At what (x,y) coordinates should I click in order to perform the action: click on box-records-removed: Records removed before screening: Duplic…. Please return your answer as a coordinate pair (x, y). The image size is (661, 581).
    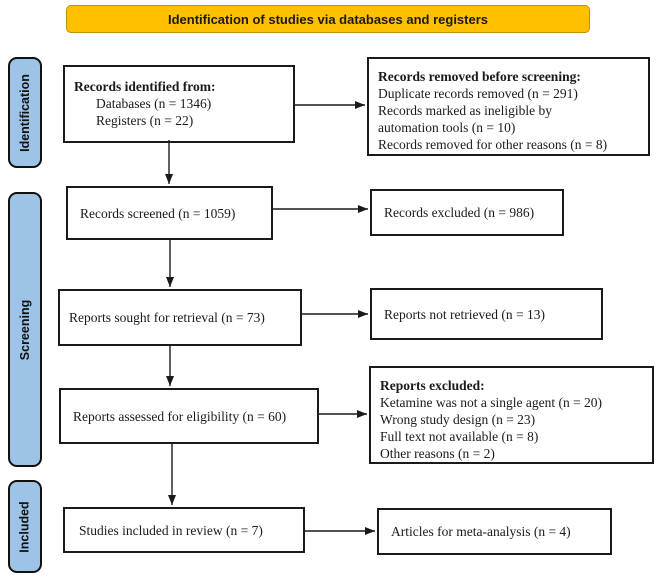
    Looking at the image, I should click on (508, 106).